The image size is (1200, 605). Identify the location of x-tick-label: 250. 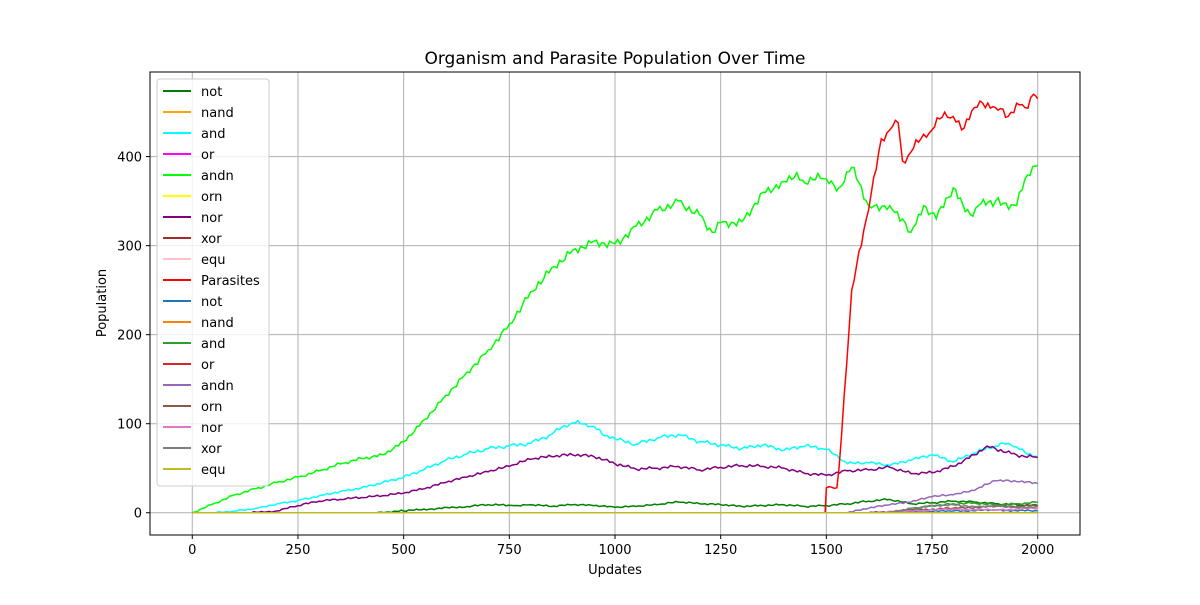
(298, 550).